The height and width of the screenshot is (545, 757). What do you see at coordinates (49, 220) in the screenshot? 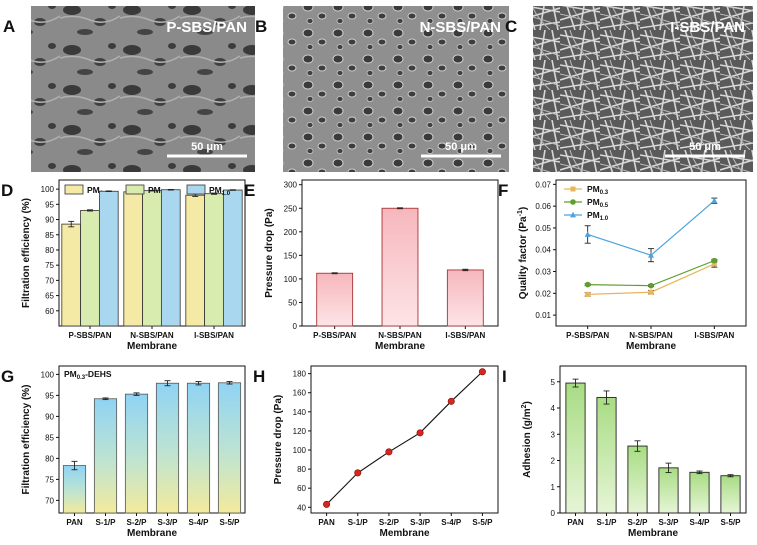
I see `y-tick-label: 90` at bounding box center [49, 220].